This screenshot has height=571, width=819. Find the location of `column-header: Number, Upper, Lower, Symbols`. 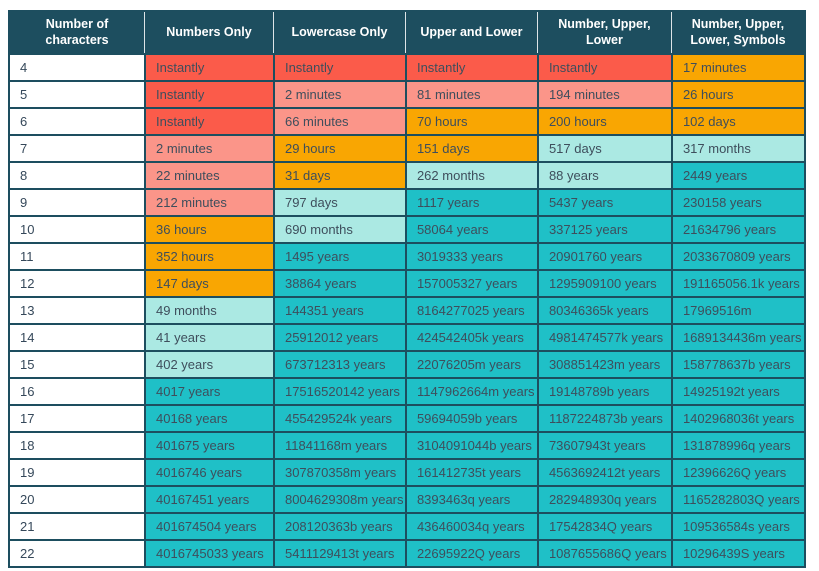

column-header: Number, Upper, Lower, Symbols is located at coordinates (737, 32).